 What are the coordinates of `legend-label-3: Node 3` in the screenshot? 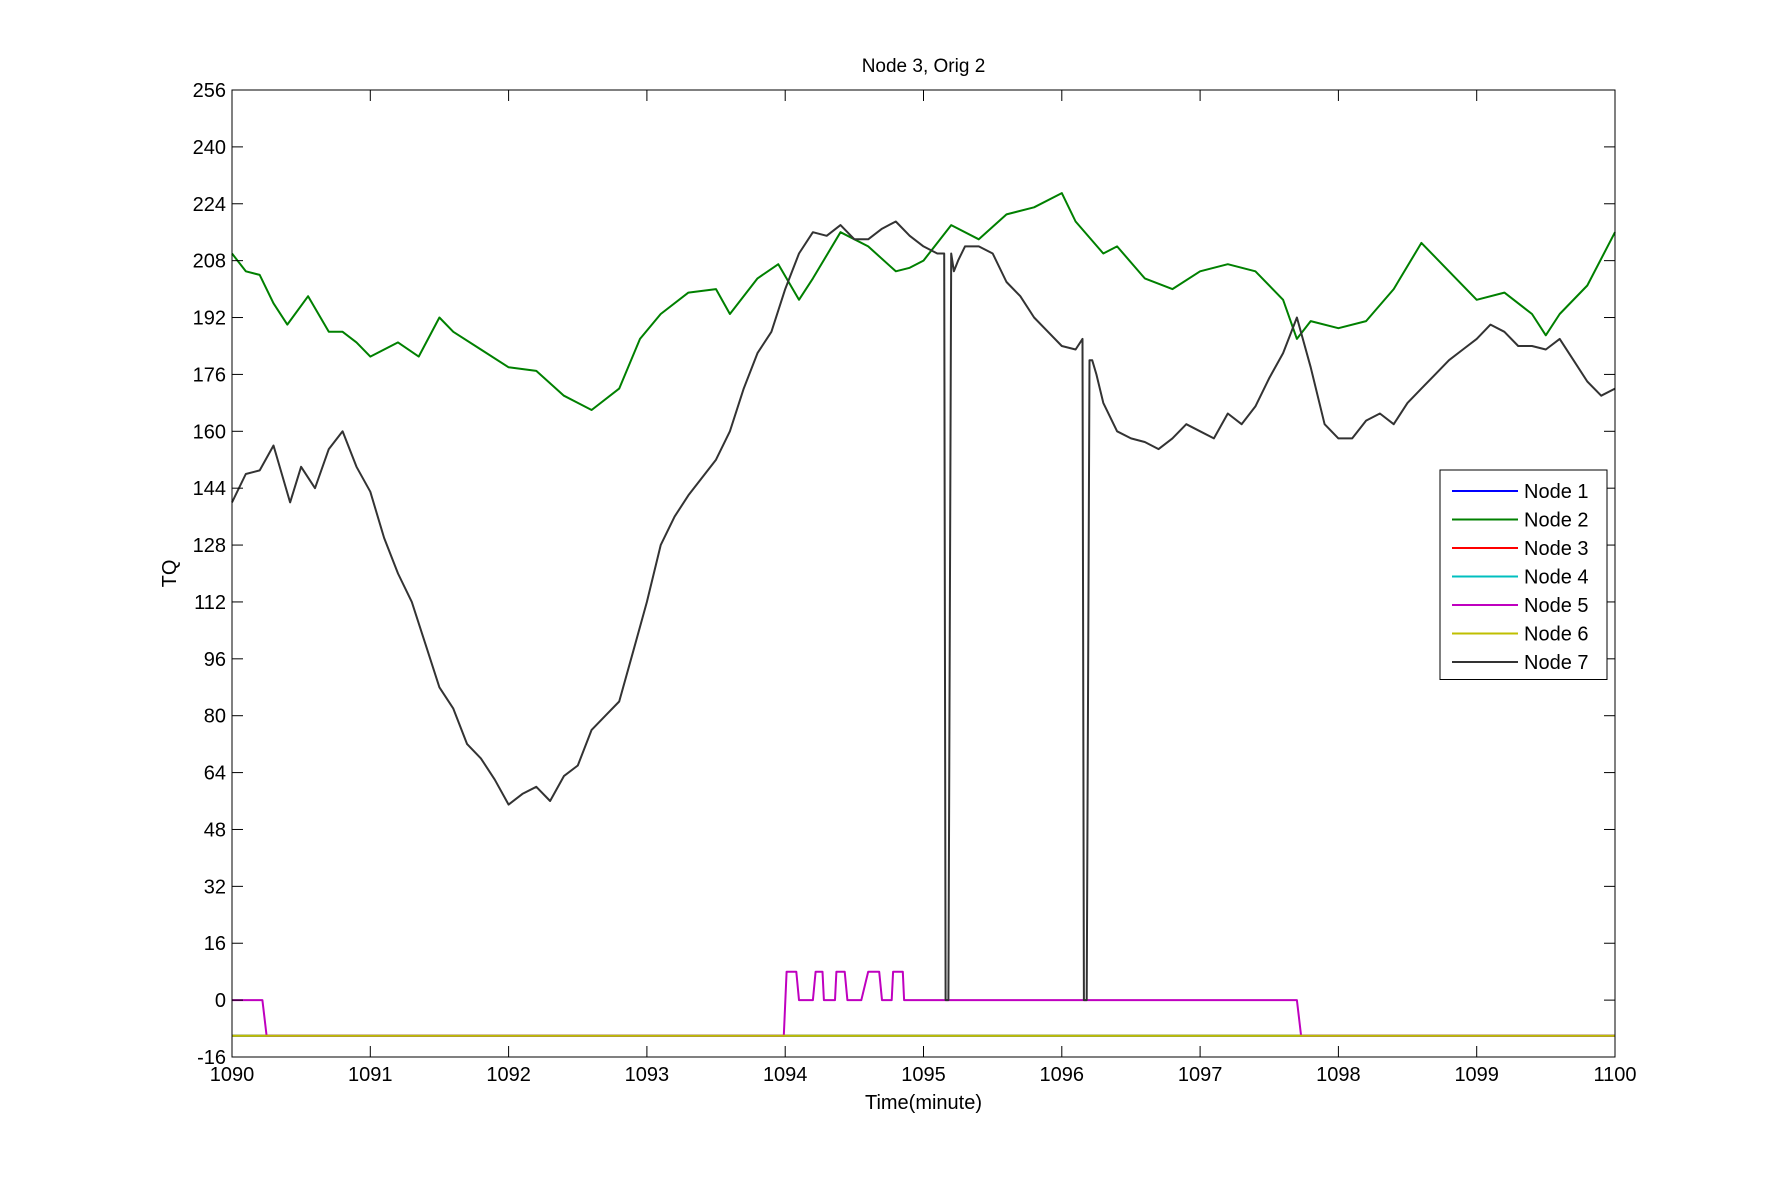 It's located at (1556, 549).